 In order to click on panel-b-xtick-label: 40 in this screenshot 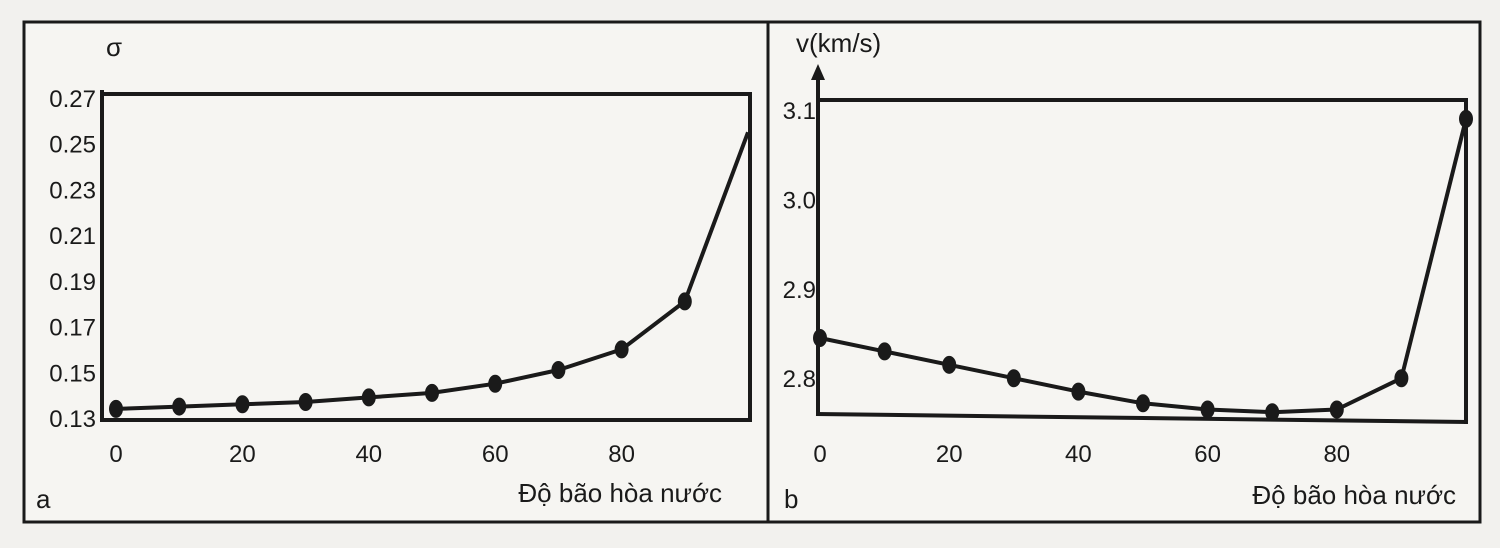, I will do `click(1078, 454)`.